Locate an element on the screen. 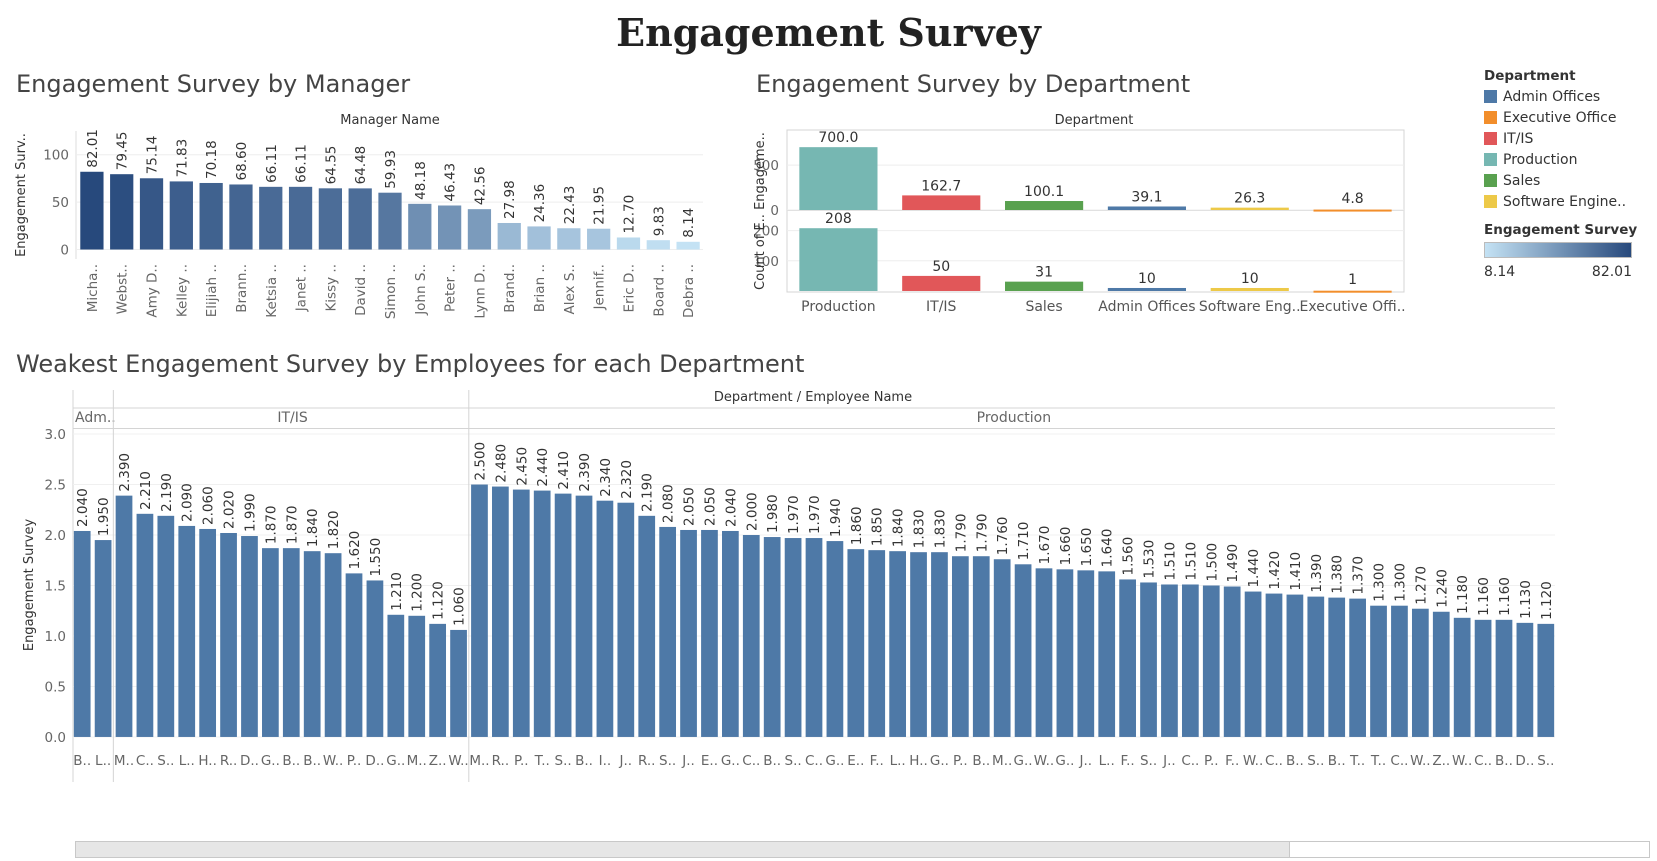 This screenshot has width=1657, height=861. bar-value-label: 1 is located at coordinates (1352, 280).